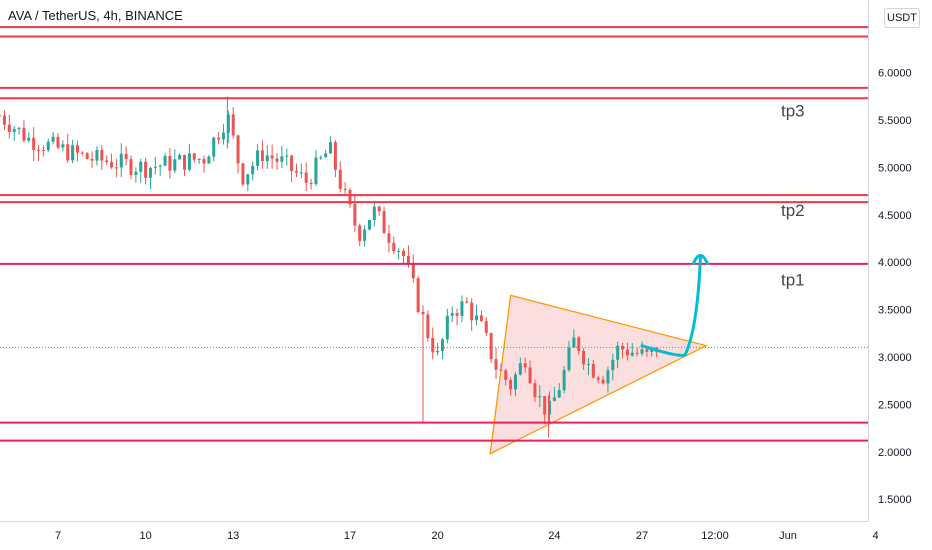  What do you see at coordinates (902, 18) in the screenshot?
I see `currency-badge: USDT` at bounding box center [902, 18].